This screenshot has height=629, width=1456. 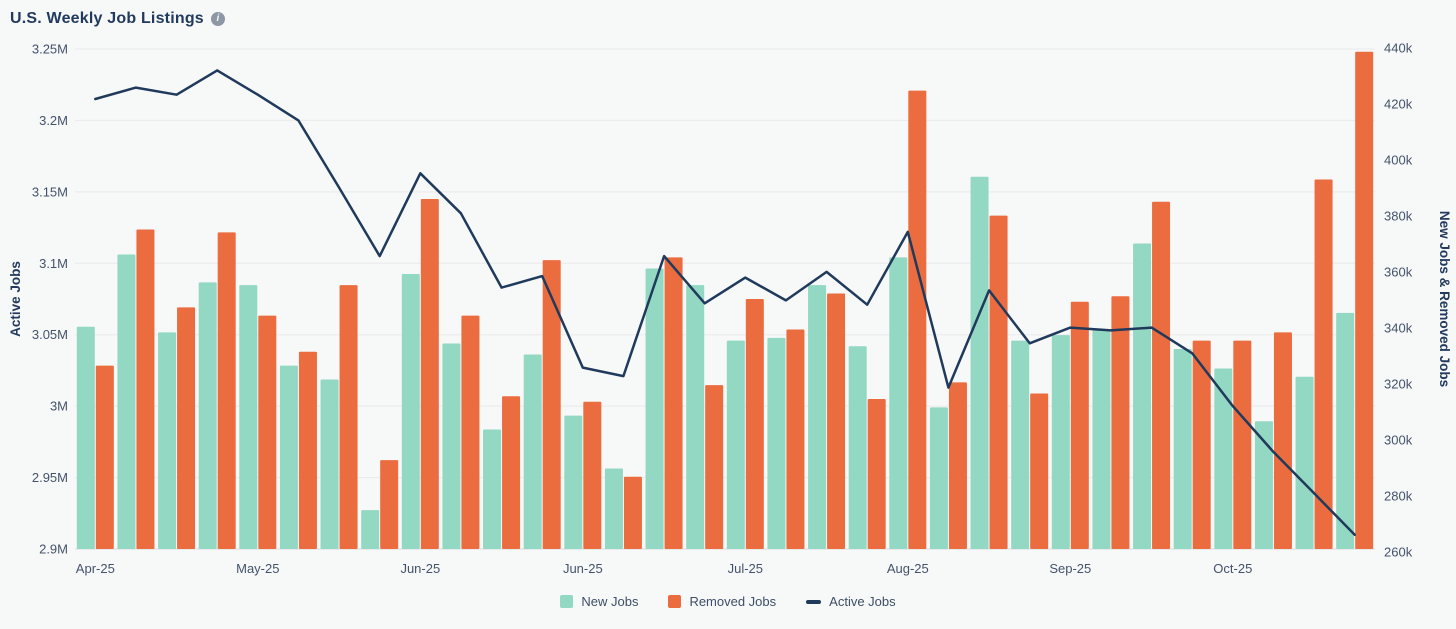 What do you see at coordinates (95, 568) in the screenshot?
I see `x-axis-tick: Apr-25` at bounding box center [95, 568].